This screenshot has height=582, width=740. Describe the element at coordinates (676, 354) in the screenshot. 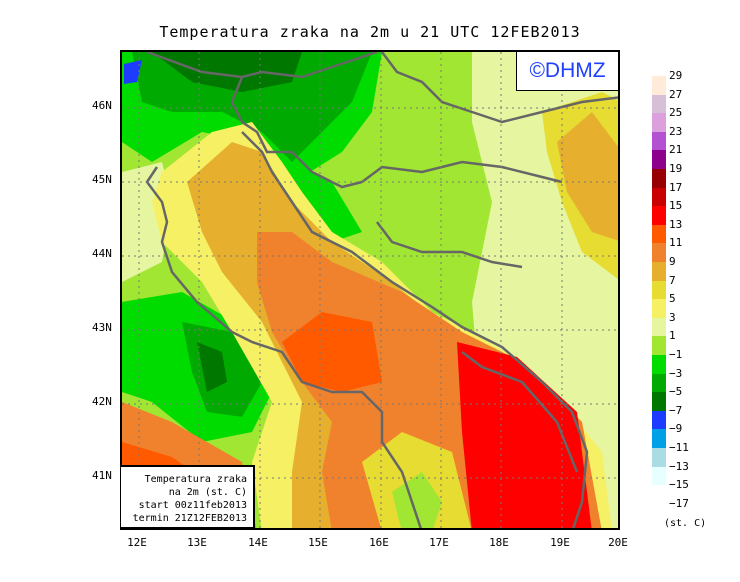

I see `legend-label: −1` at that location.